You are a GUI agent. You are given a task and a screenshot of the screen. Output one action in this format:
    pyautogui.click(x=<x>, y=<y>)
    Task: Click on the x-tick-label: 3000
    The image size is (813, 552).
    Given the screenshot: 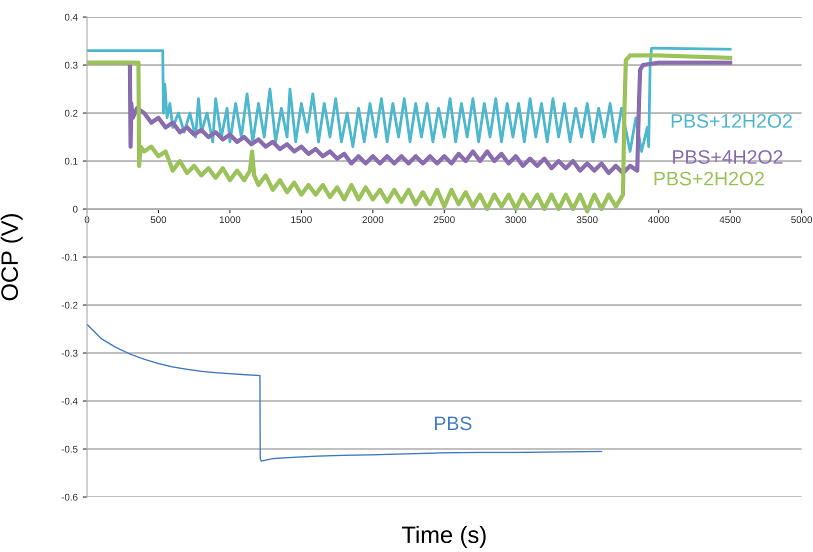 What is the action you would take?
    pyautogui.click(x=515, y=220)
    